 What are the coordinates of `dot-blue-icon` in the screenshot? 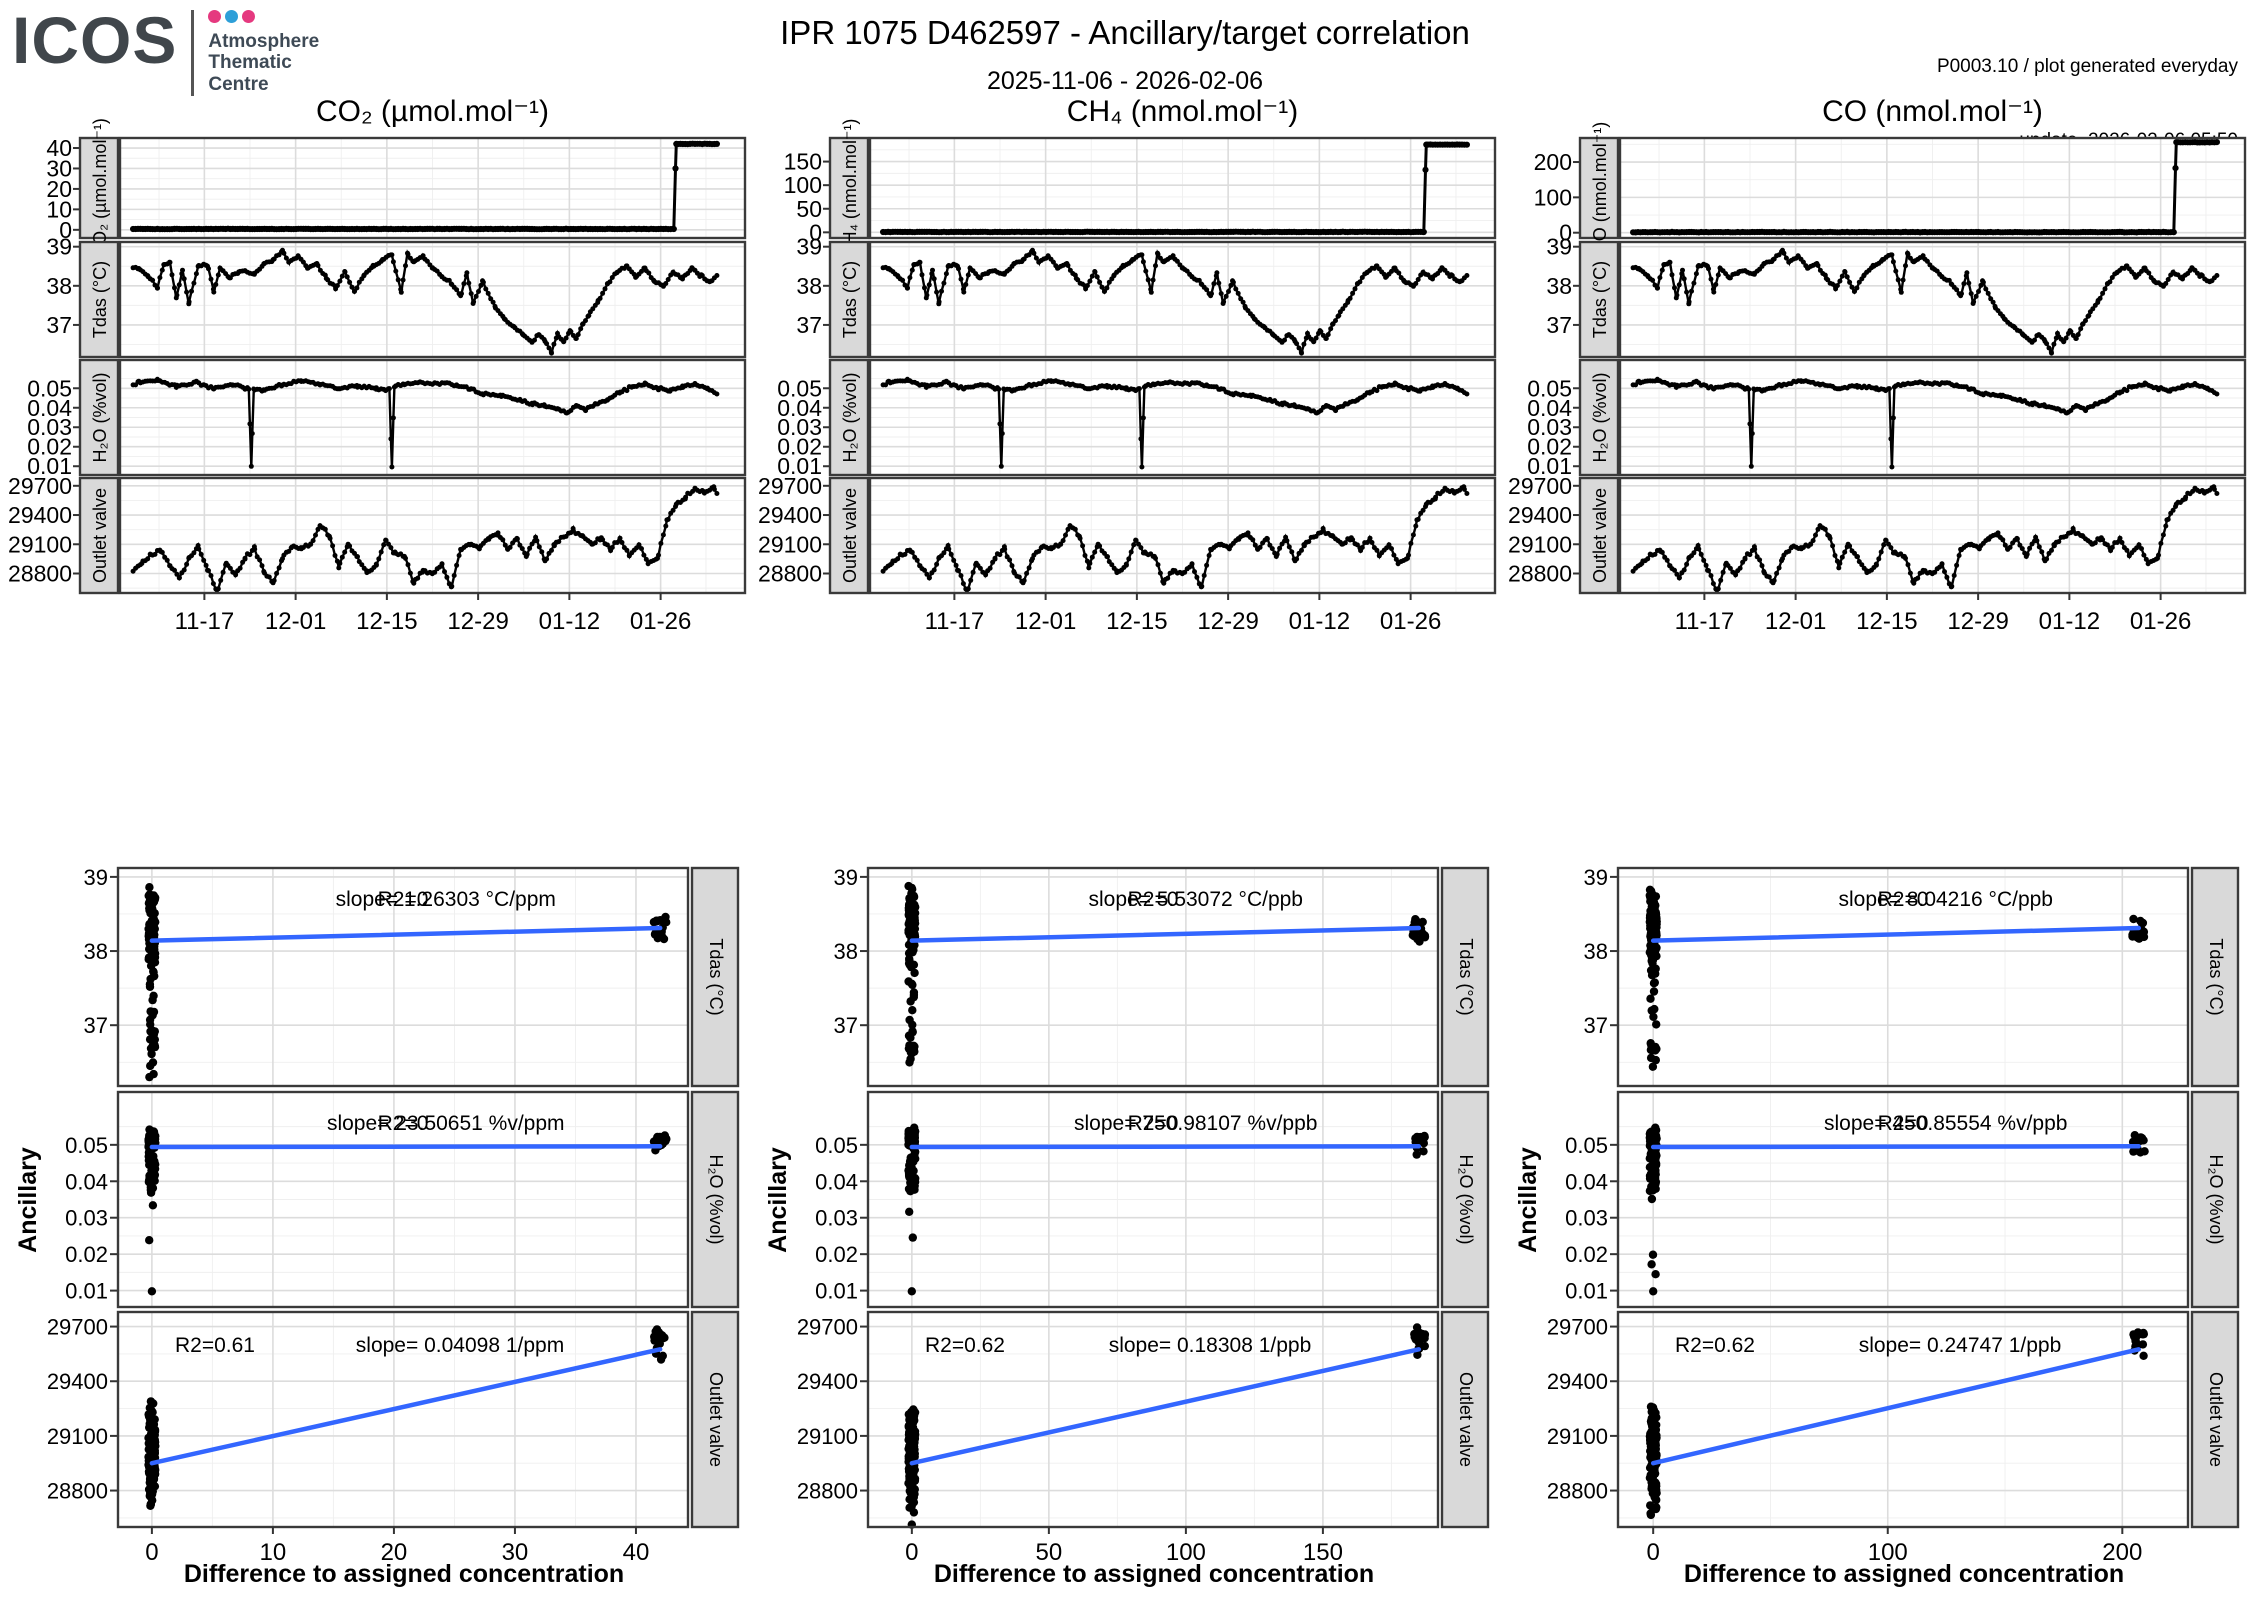 It's located at (232, 16).